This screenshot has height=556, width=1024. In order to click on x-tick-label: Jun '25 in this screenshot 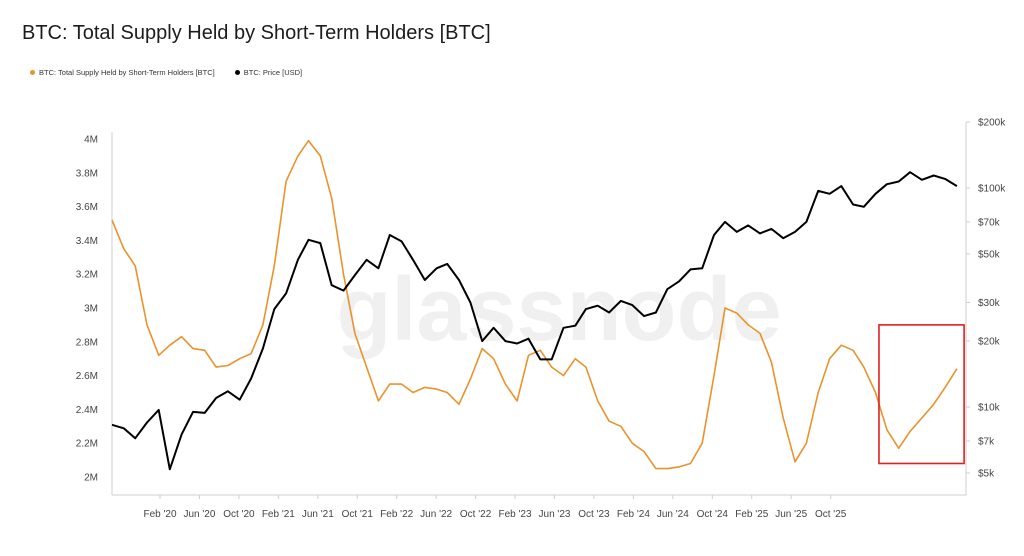, I will do `click(791, 514)`.